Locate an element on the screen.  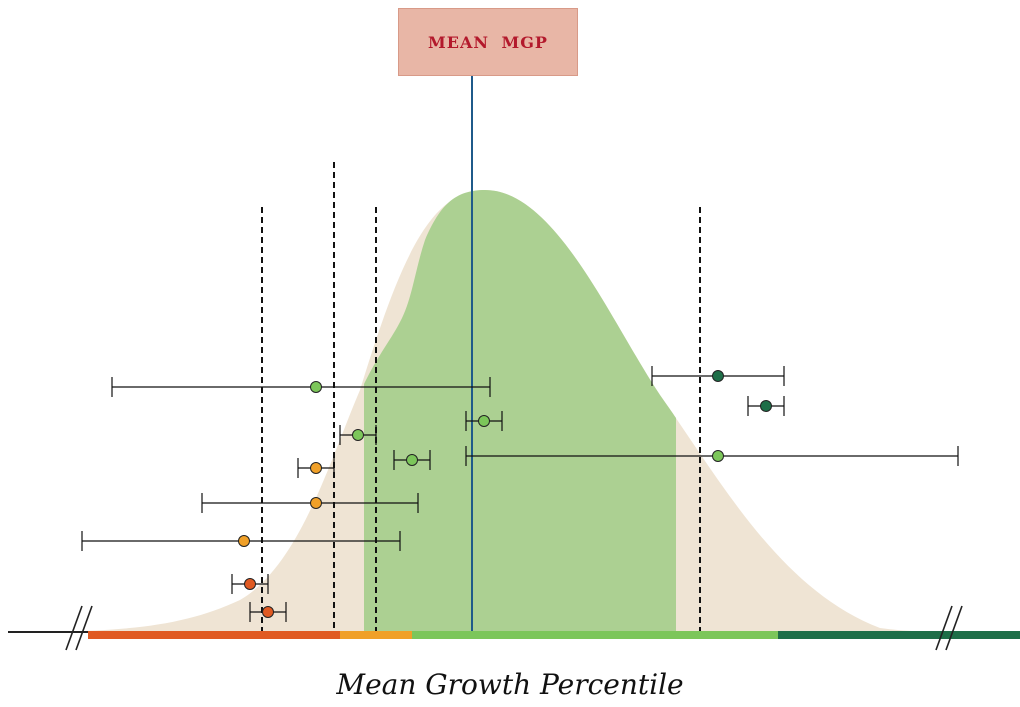
x-axis-title: Mean Growth Percentile is located at coordinates (510, 684).